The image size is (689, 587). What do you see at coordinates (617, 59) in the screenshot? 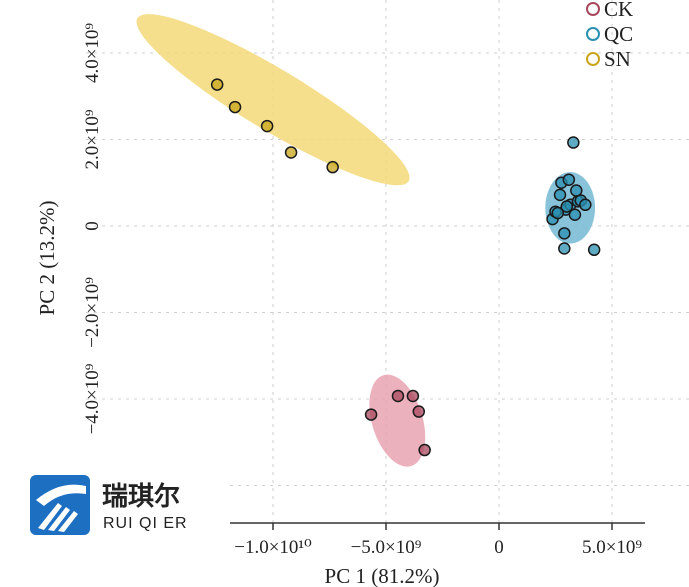
I see `legend-label-sn: SN` at bounding box center [617, 59].